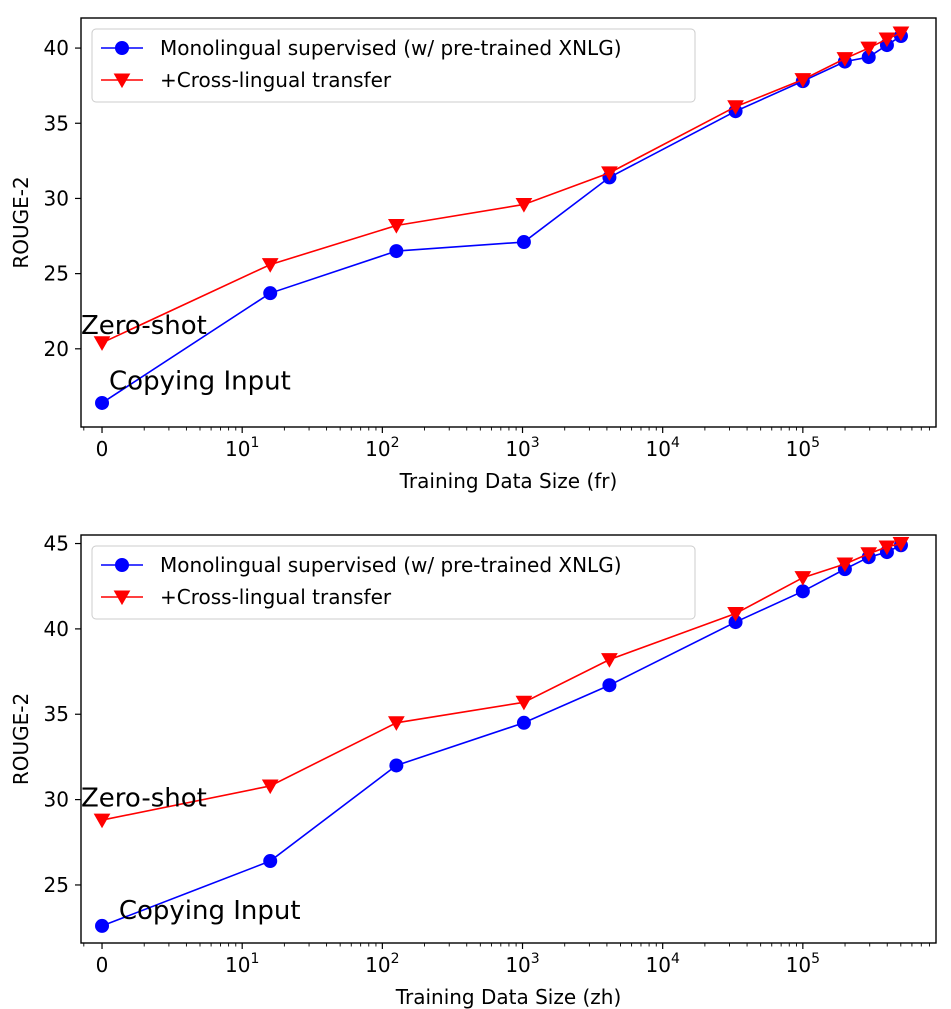 This screenshot has height=1009, width=951. Describe the element at coordinates (56, 349) in the screenshot. I see `y-tick-label: 20` at that location.